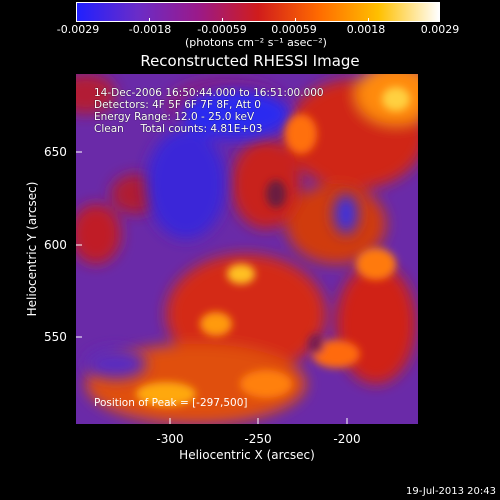 This screenshot has height=500, width=500. What do you see at coordinates (366, 29) in the screenshot?
I see `colorbar-tick-label: 0.0018` at bounding box center [366, 29].